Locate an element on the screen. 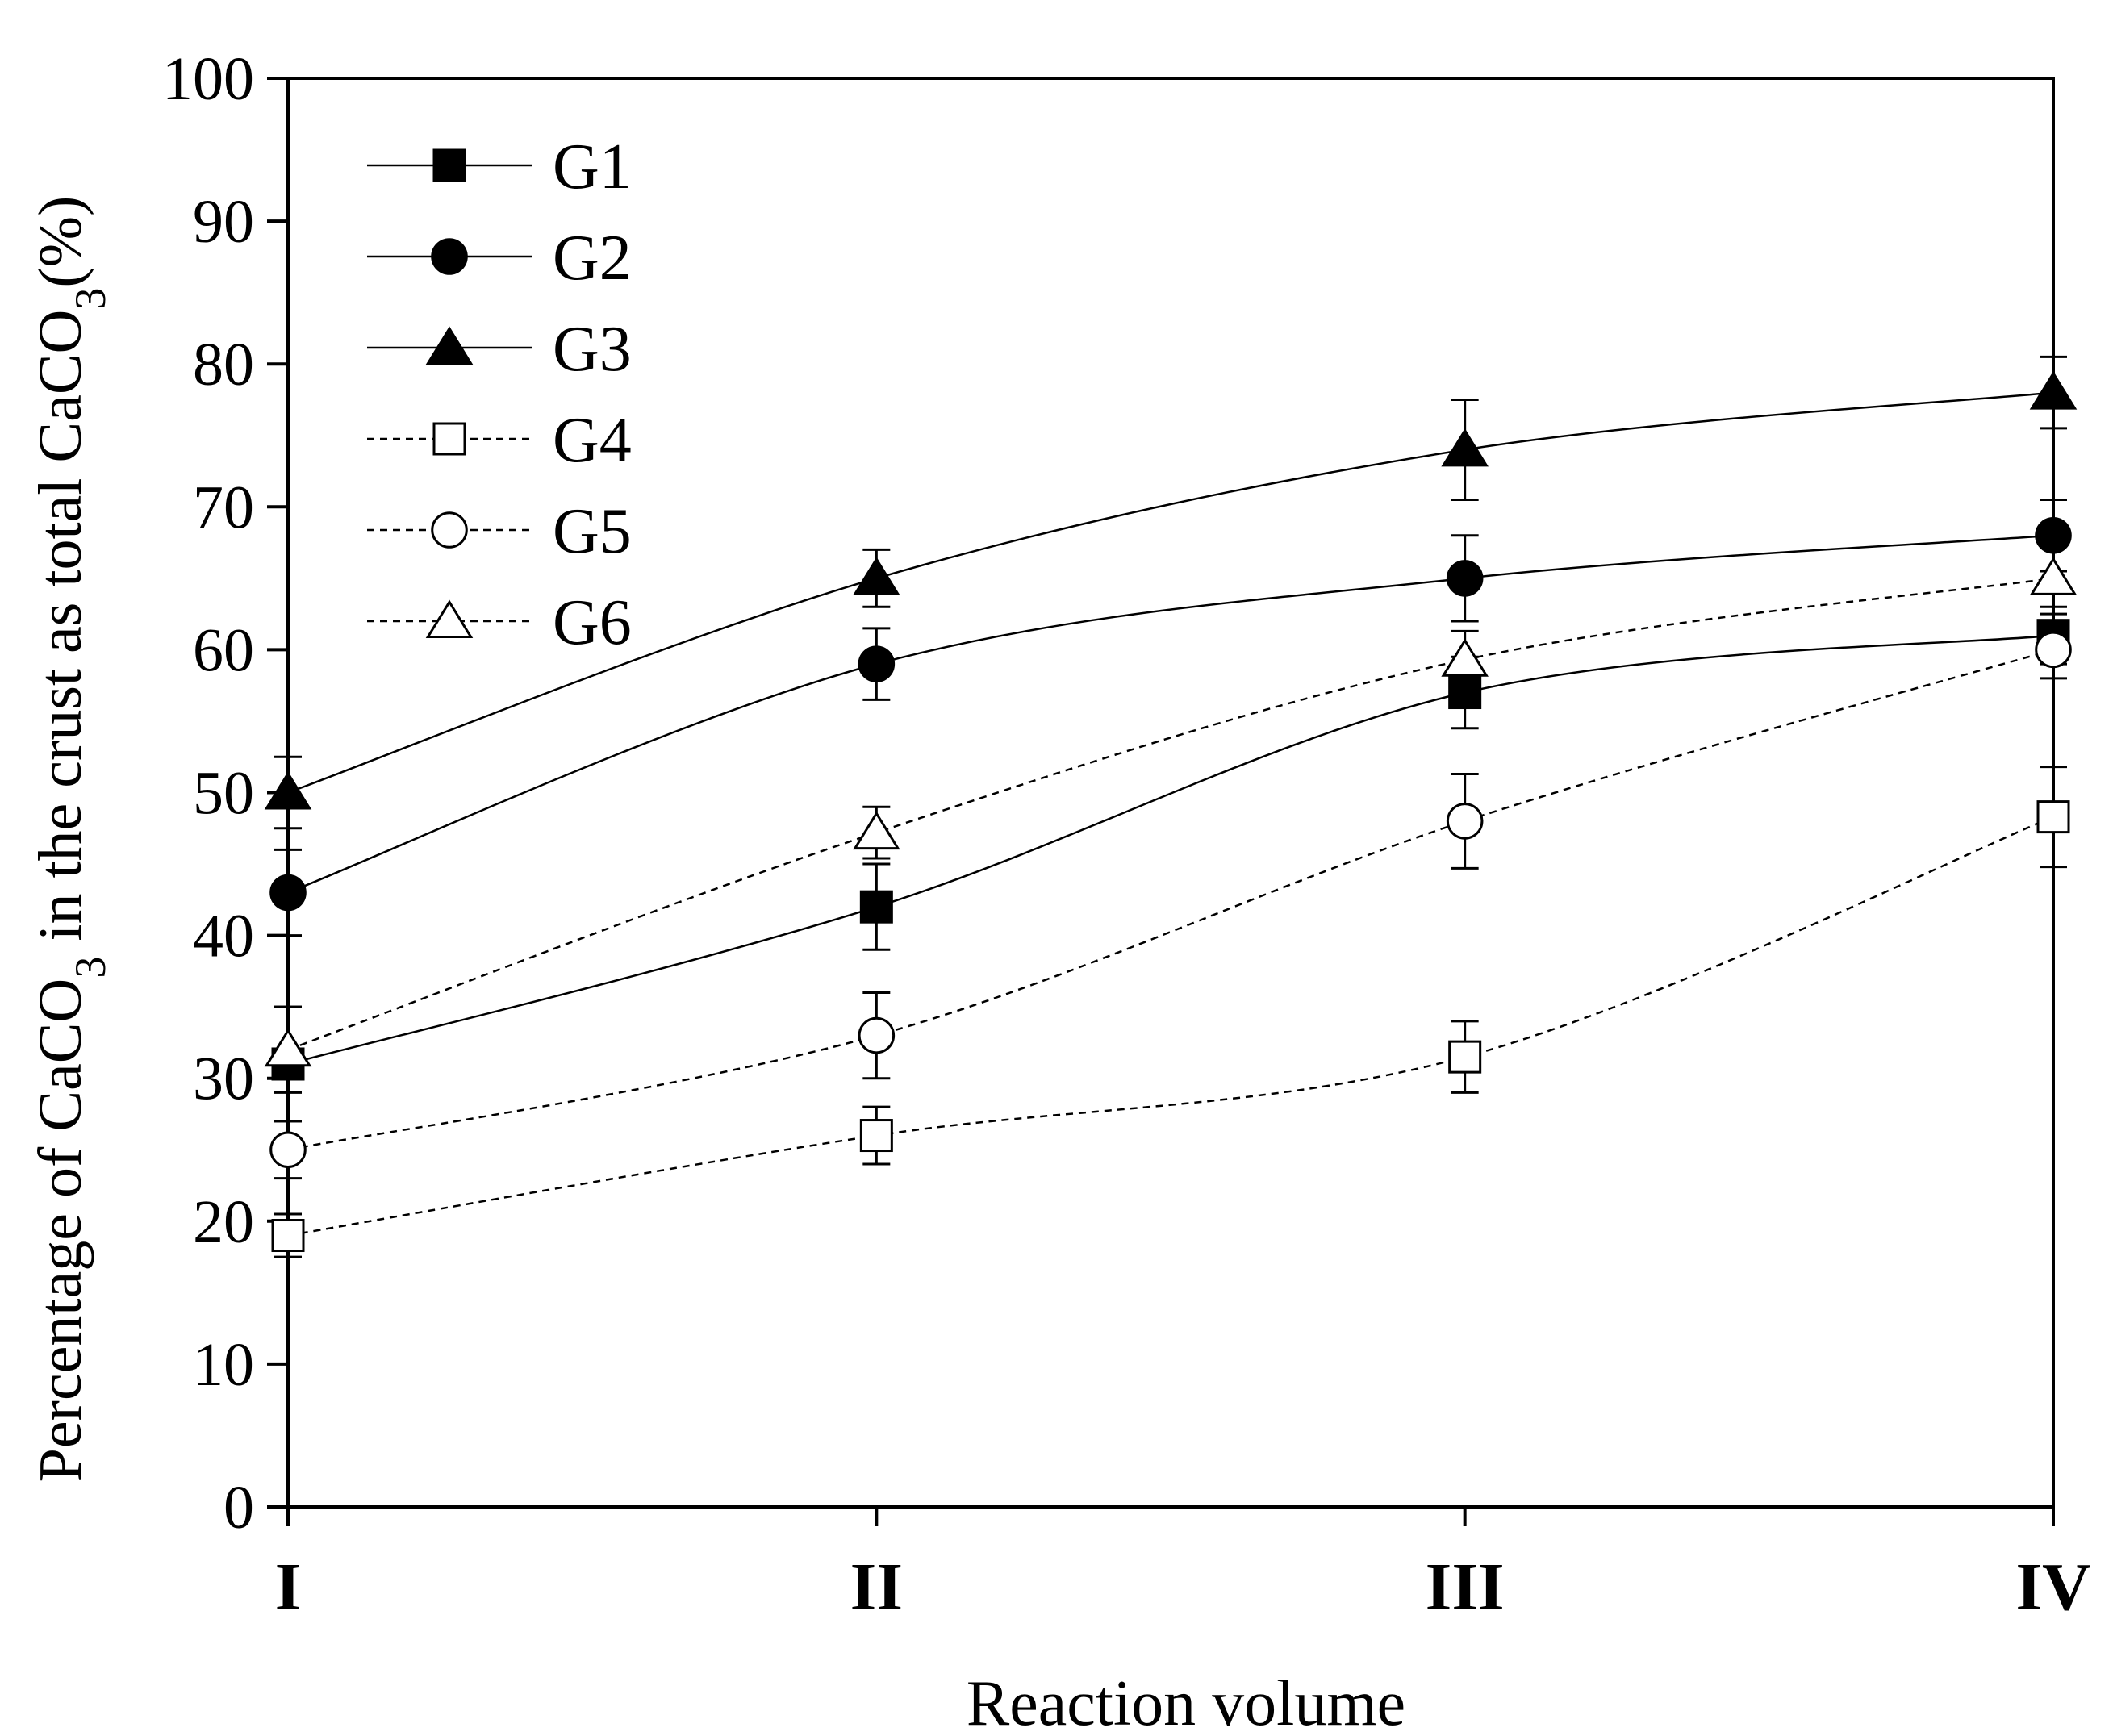 Image resolution: width=2113 pixels, height=1736 pixels. x-tick-label: IV is located at coordinates (2052, 1588).